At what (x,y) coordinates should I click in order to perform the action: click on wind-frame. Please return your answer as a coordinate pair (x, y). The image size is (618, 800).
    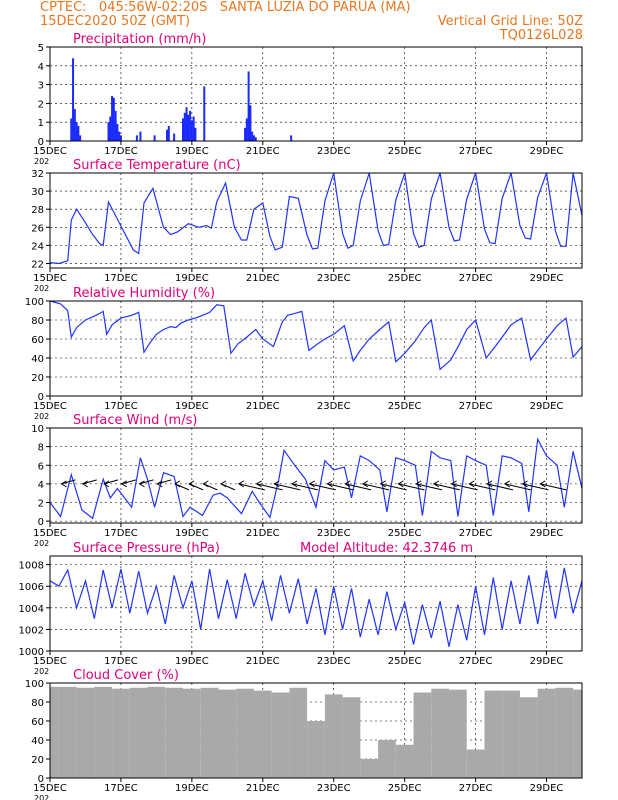
    Looking at the image, I should click on (316, 475).